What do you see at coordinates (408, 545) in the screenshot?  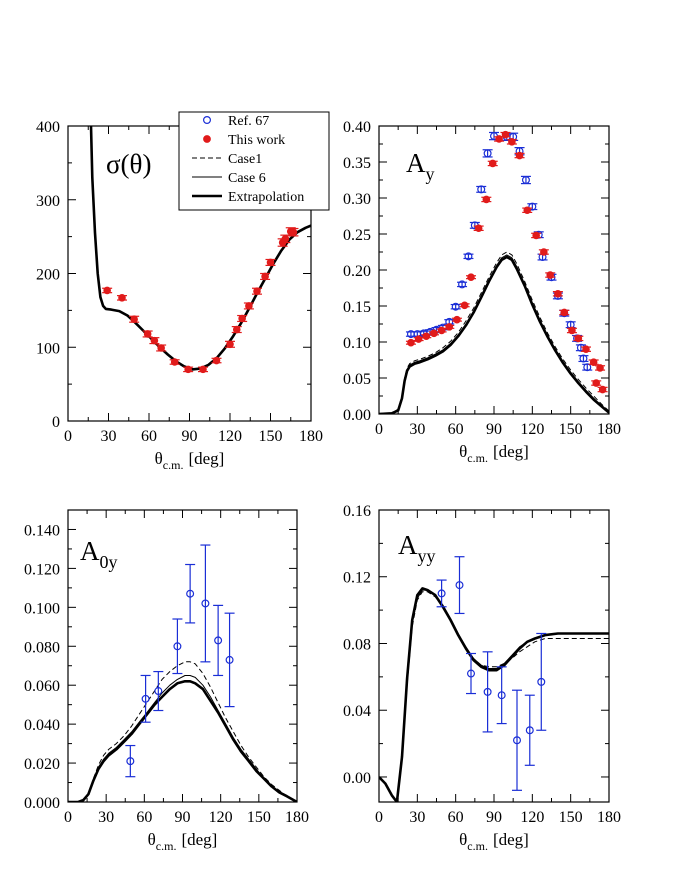 I see `panel-label-main: A` at bounding box center [408, 545].